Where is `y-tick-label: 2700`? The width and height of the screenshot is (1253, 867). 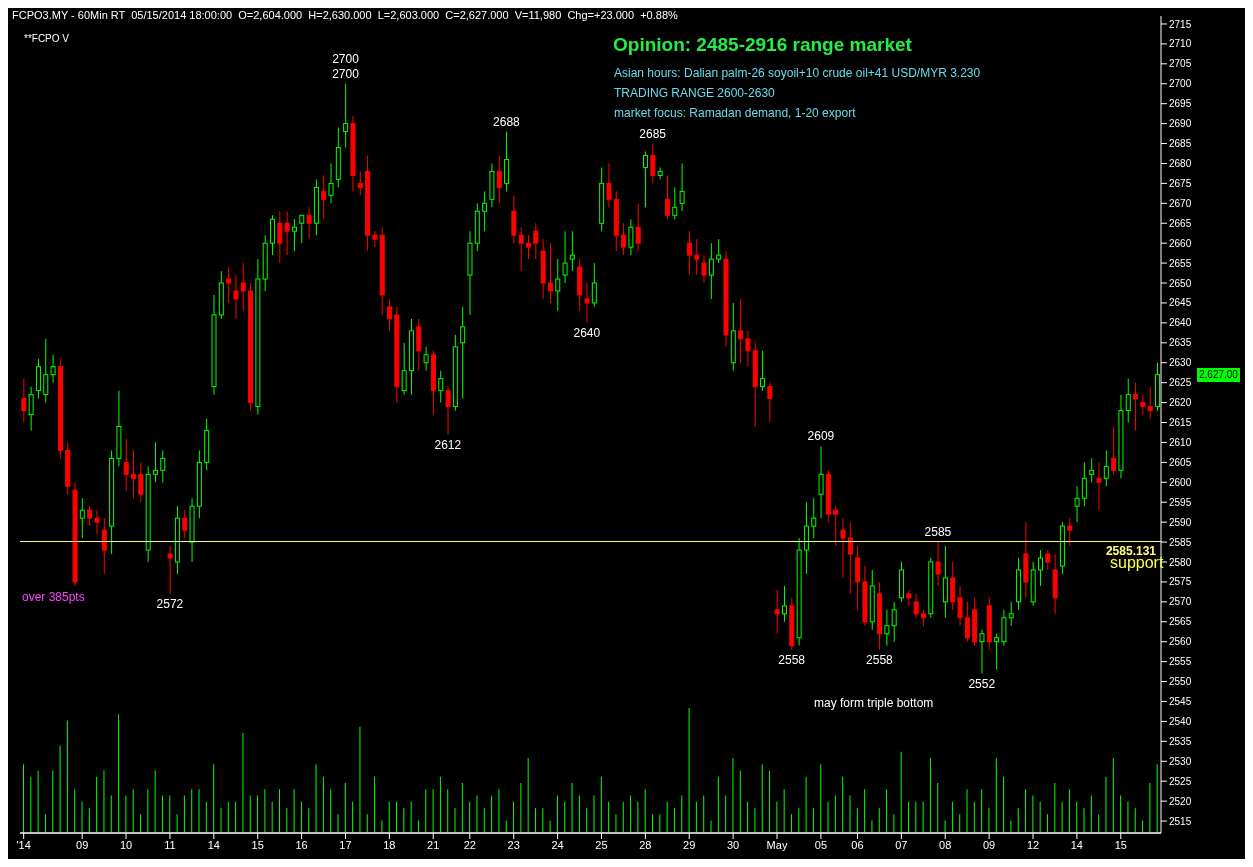 y-tick-label: 2700 is located at coordinates (1180, 84).